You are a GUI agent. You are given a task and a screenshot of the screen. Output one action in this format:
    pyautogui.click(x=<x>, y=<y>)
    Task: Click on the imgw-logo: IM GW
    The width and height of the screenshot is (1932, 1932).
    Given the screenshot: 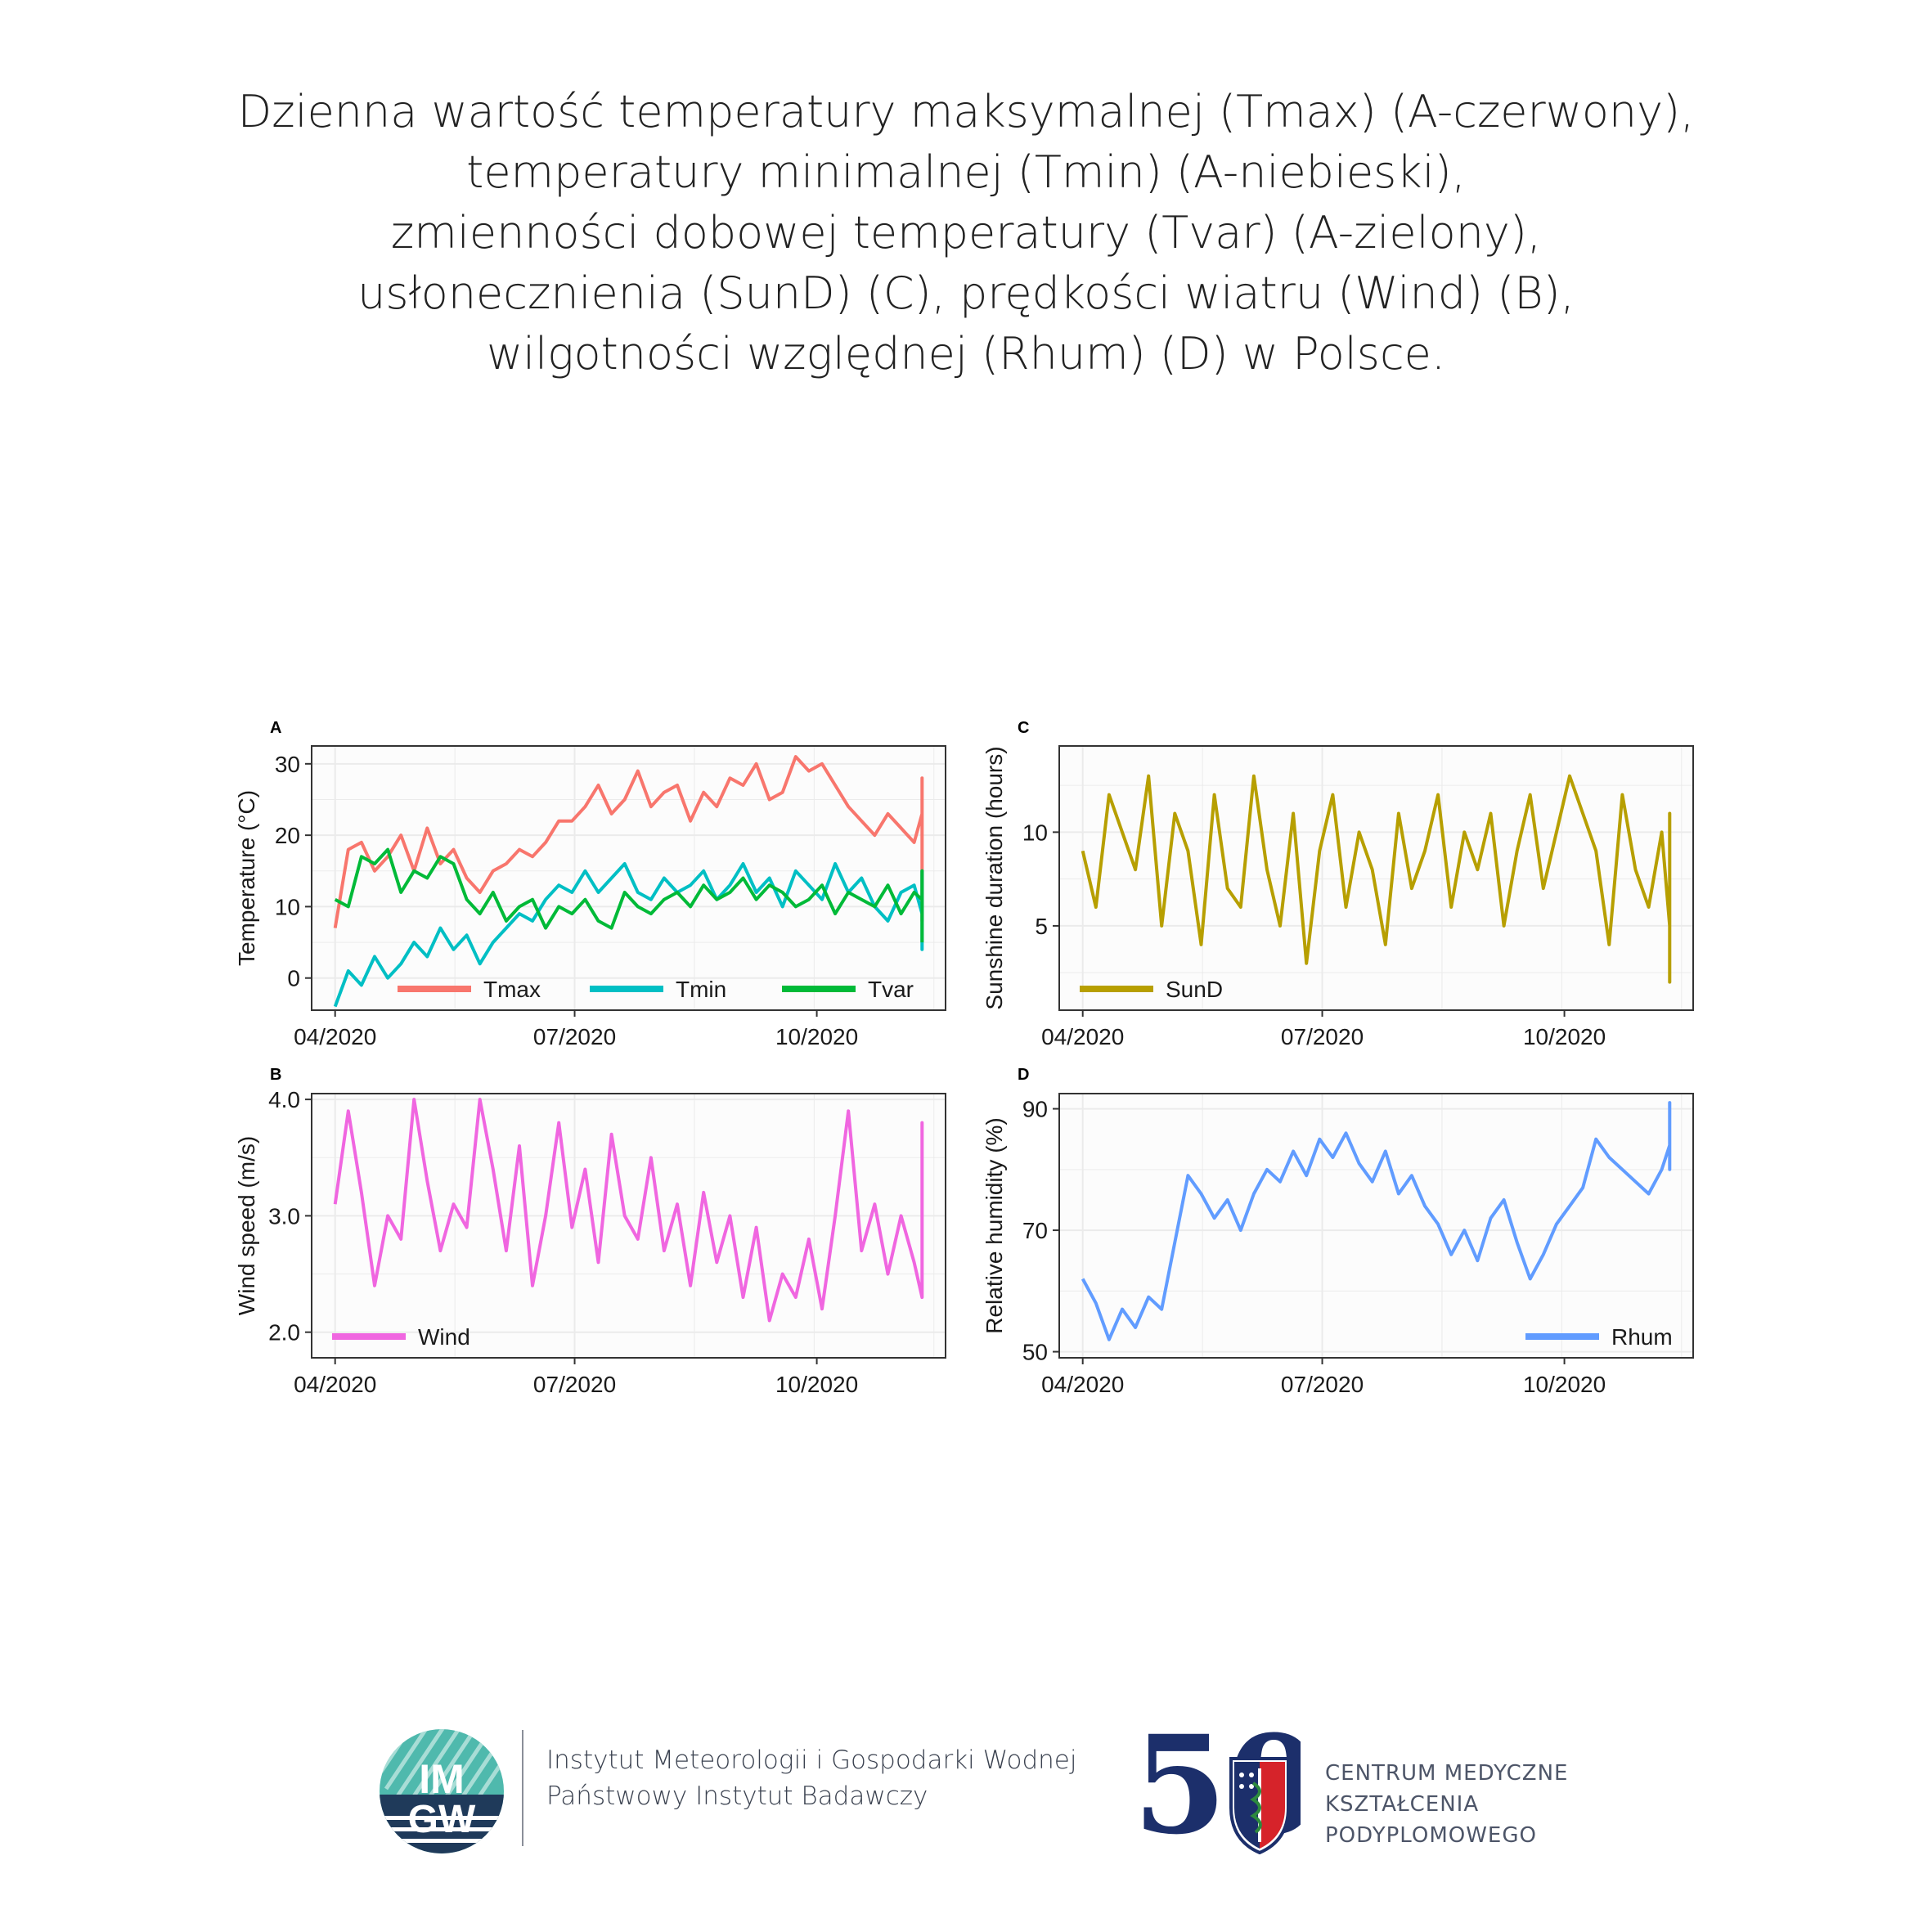 What is the action you would take?
    pyautogui.click(x=442, y=1791)
    